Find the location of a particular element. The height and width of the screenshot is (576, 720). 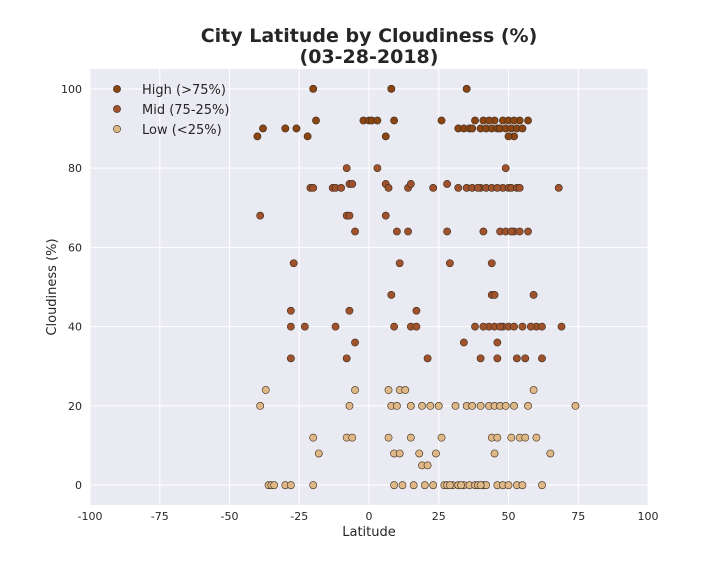

x-tick-label: -50 is located at coordinates (230, 516).